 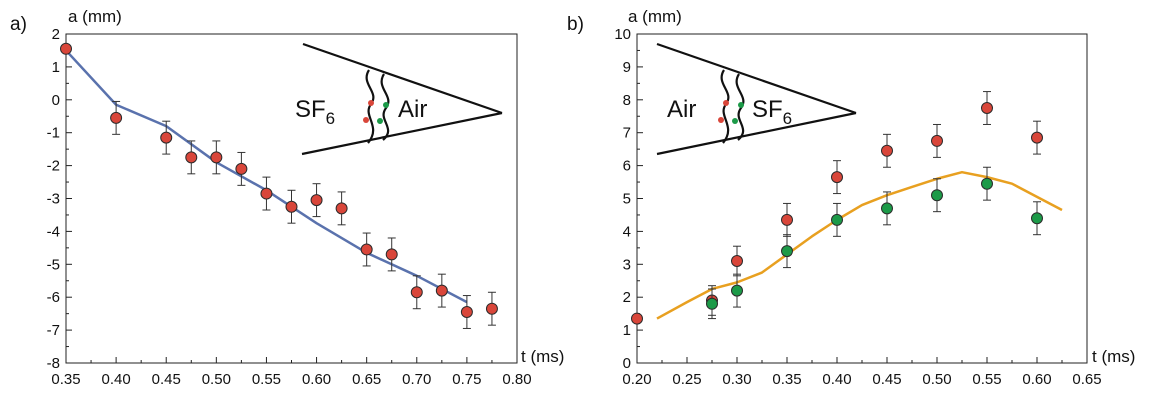 What do you see at coordinates (736, 379) in the screenshot?
I see `x-tick-label: 0.30` at bounding box center [736, 379].